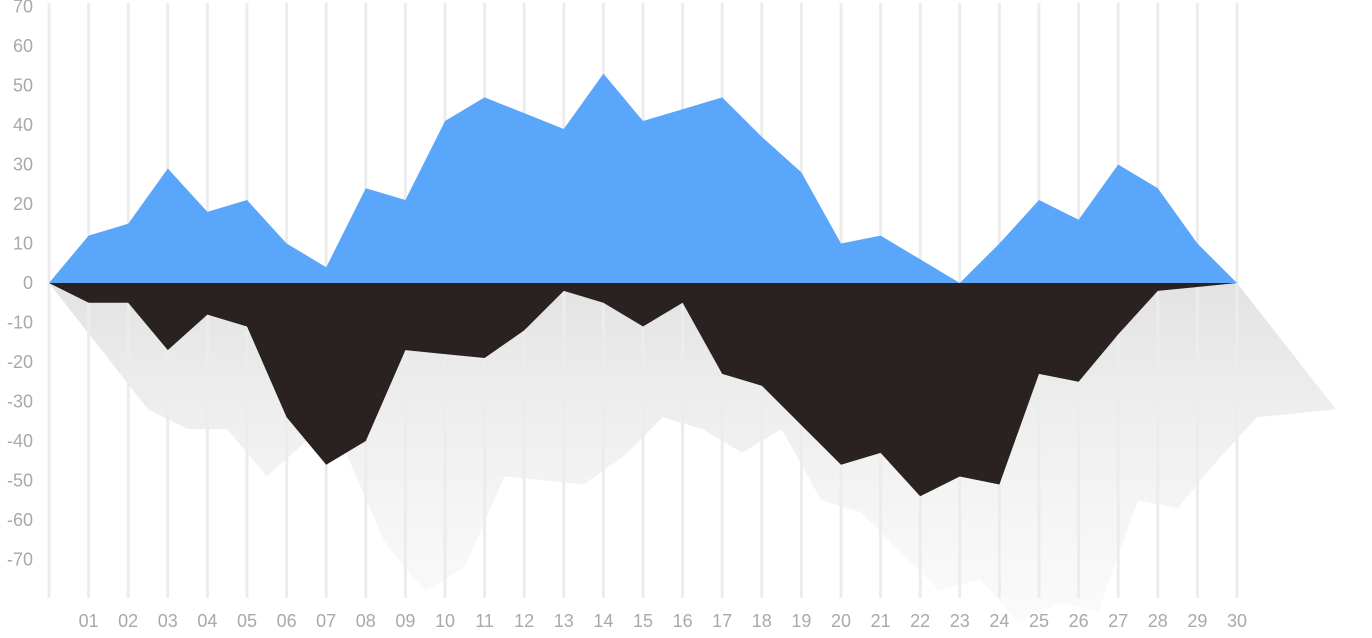  Describe the element at coordinates (23, 8) in the screenshot. I see `y-tick-label: 70` at that location.